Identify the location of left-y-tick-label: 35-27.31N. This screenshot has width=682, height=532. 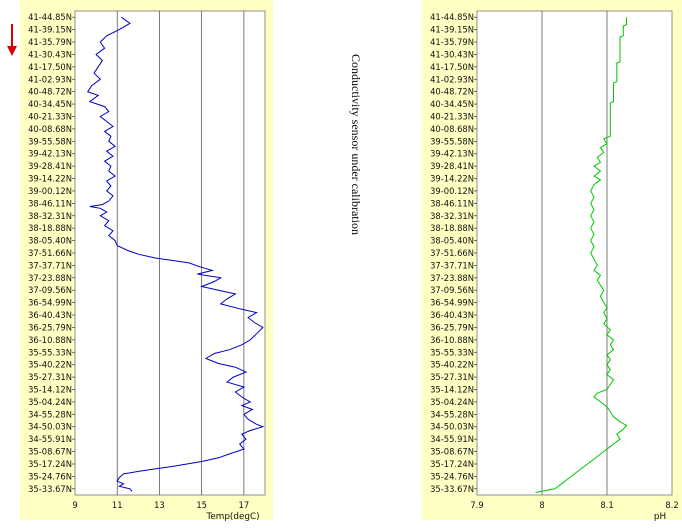
(50, 377).